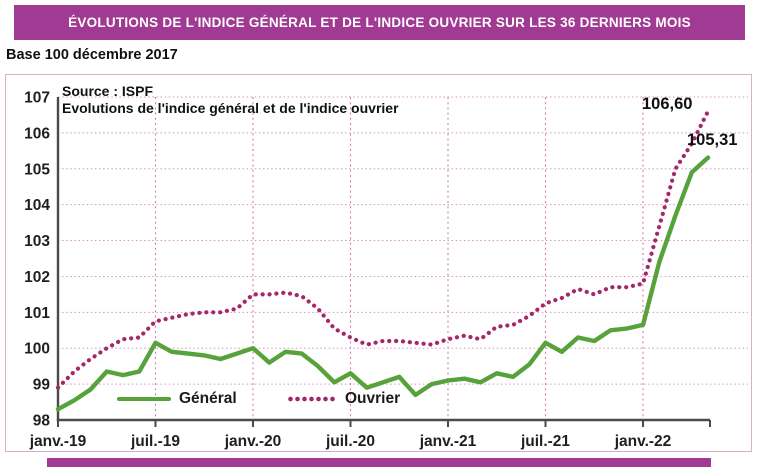 This screenshot has width=759, height=467. I want to click on x-tick-label: janv.-21, so click(448, 441).